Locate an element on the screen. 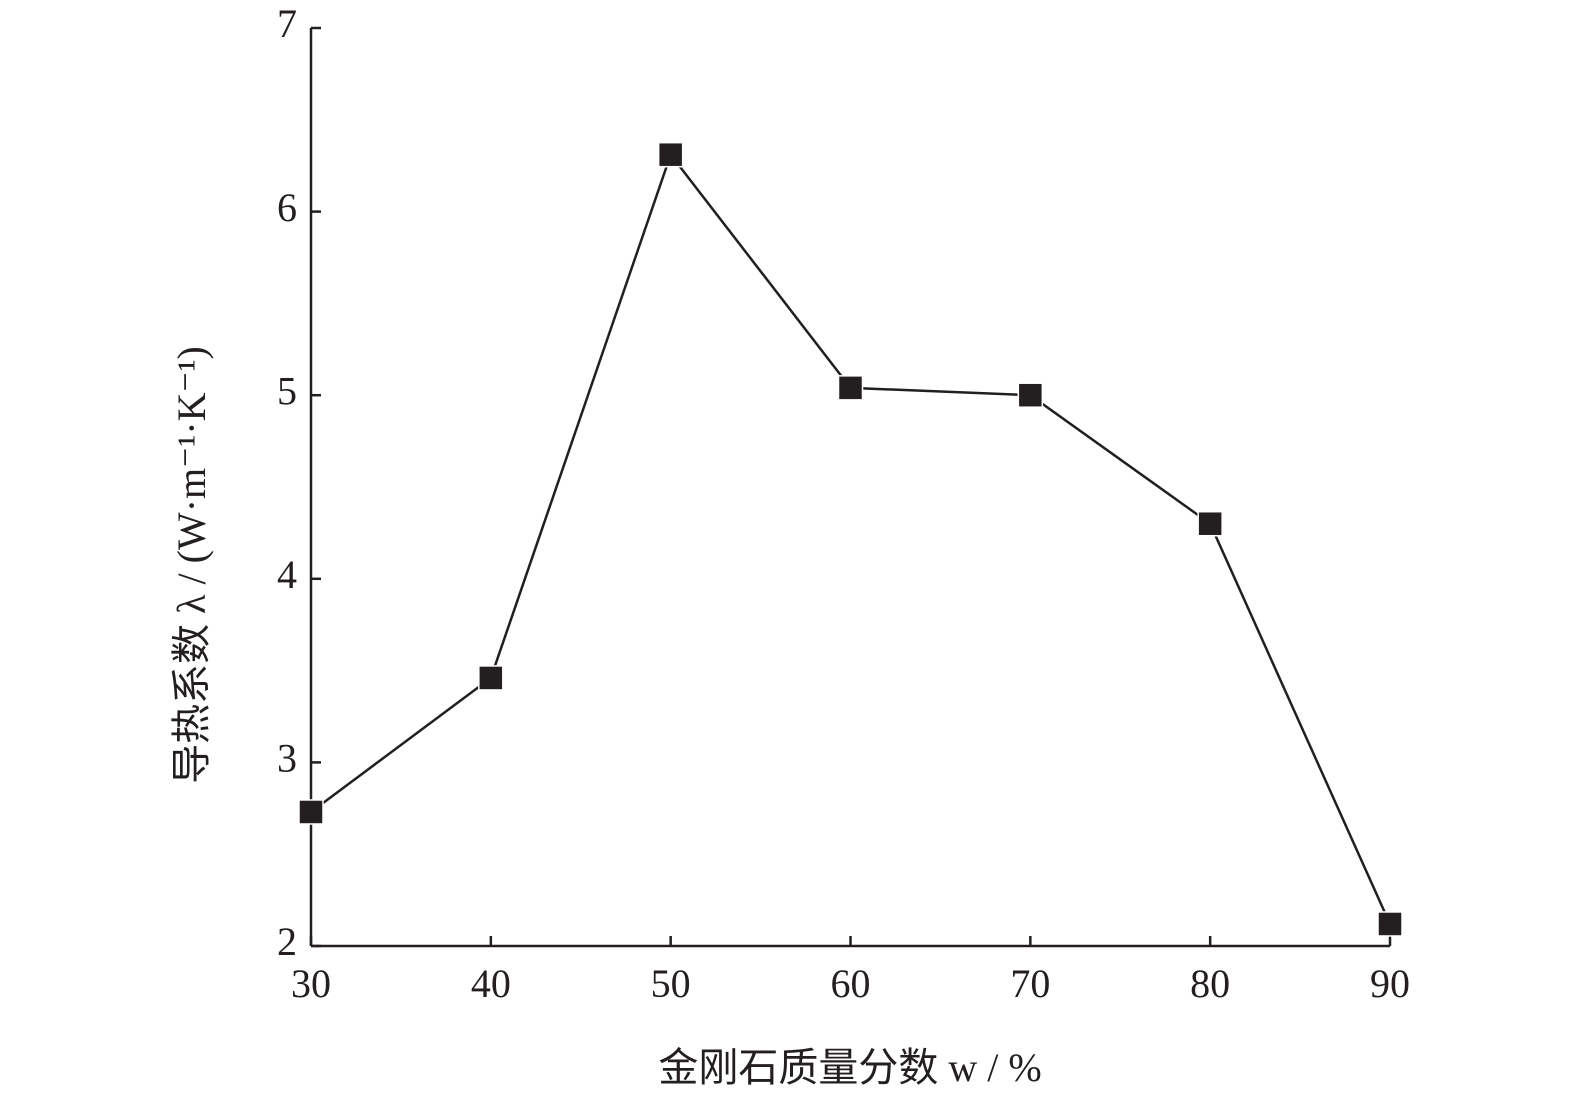 The height and width of the screenshot is (1106, 1575). y-tick-label: 5 is located at coordinates (287, 390).